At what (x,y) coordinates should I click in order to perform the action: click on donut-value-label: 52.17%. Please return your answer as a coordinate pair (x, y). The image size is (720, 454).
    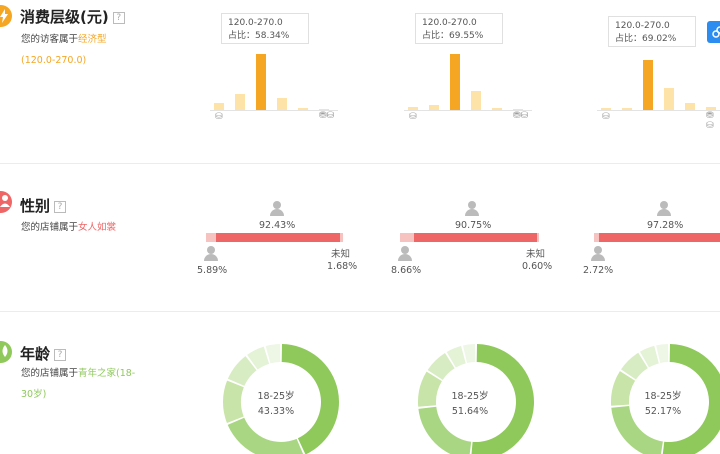
    Looking at the image, I should click on (663, 411).